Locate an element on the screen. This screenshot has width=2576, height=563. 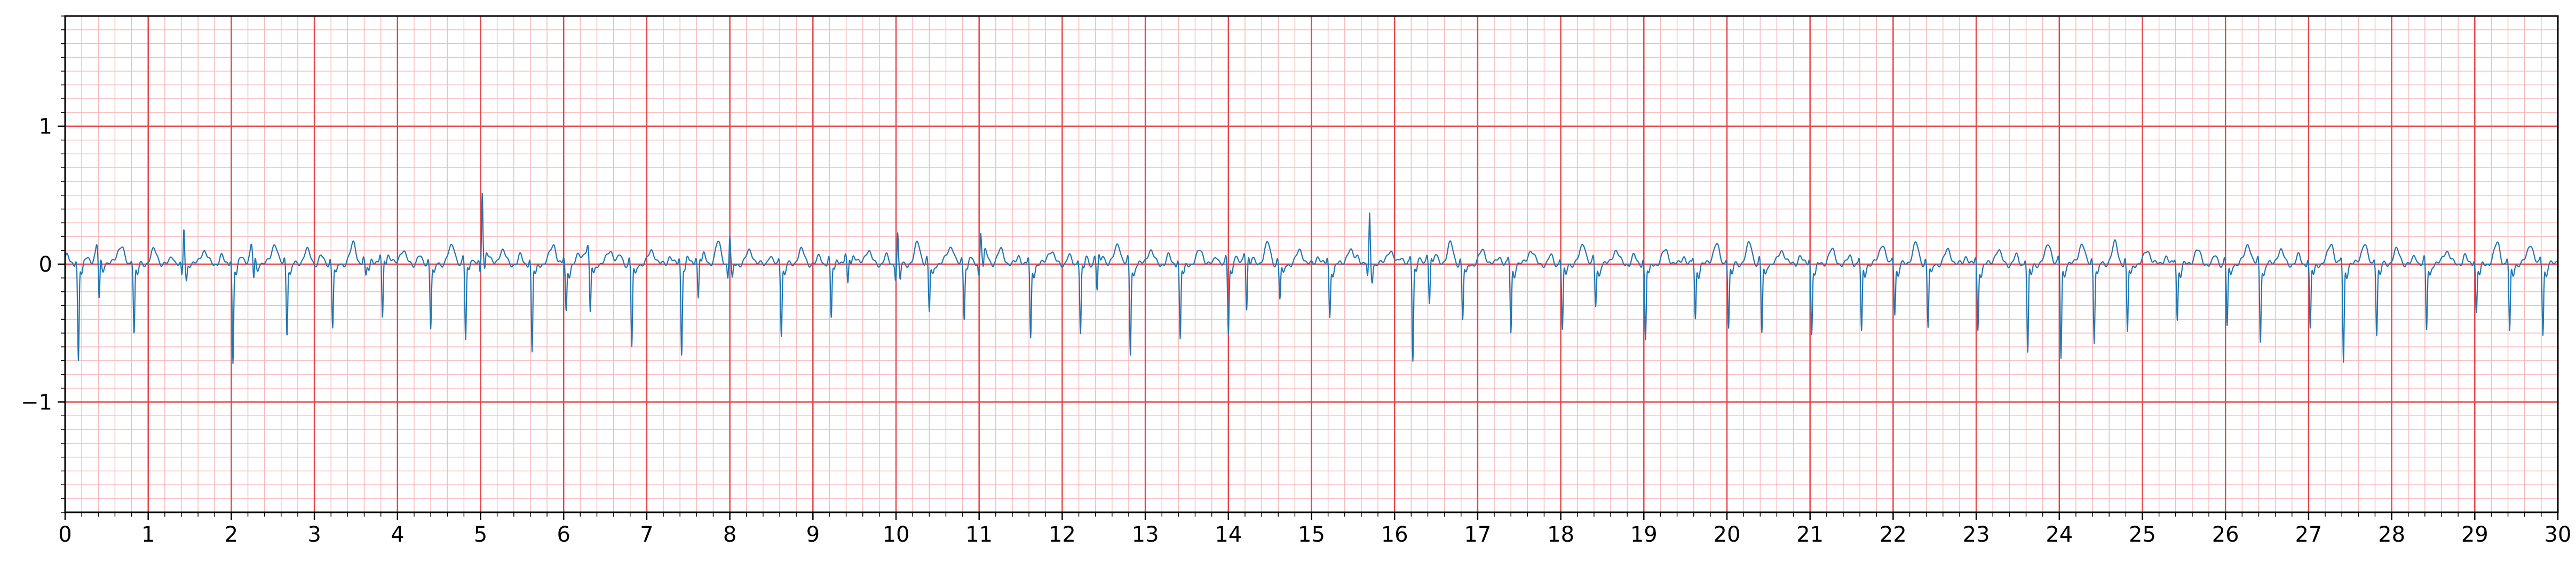
x-tick-label: 3 is located at coordinates (314, 534).